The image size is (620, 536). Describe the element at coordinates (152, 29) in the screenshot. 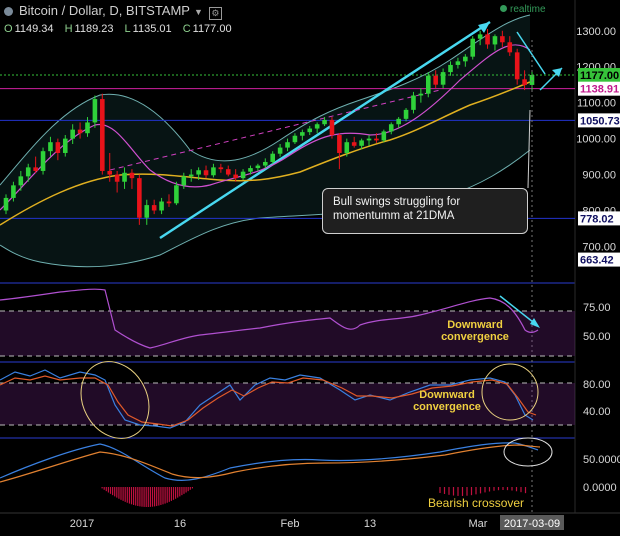

I see `ohlc-value-low: 1135.01` at that location.